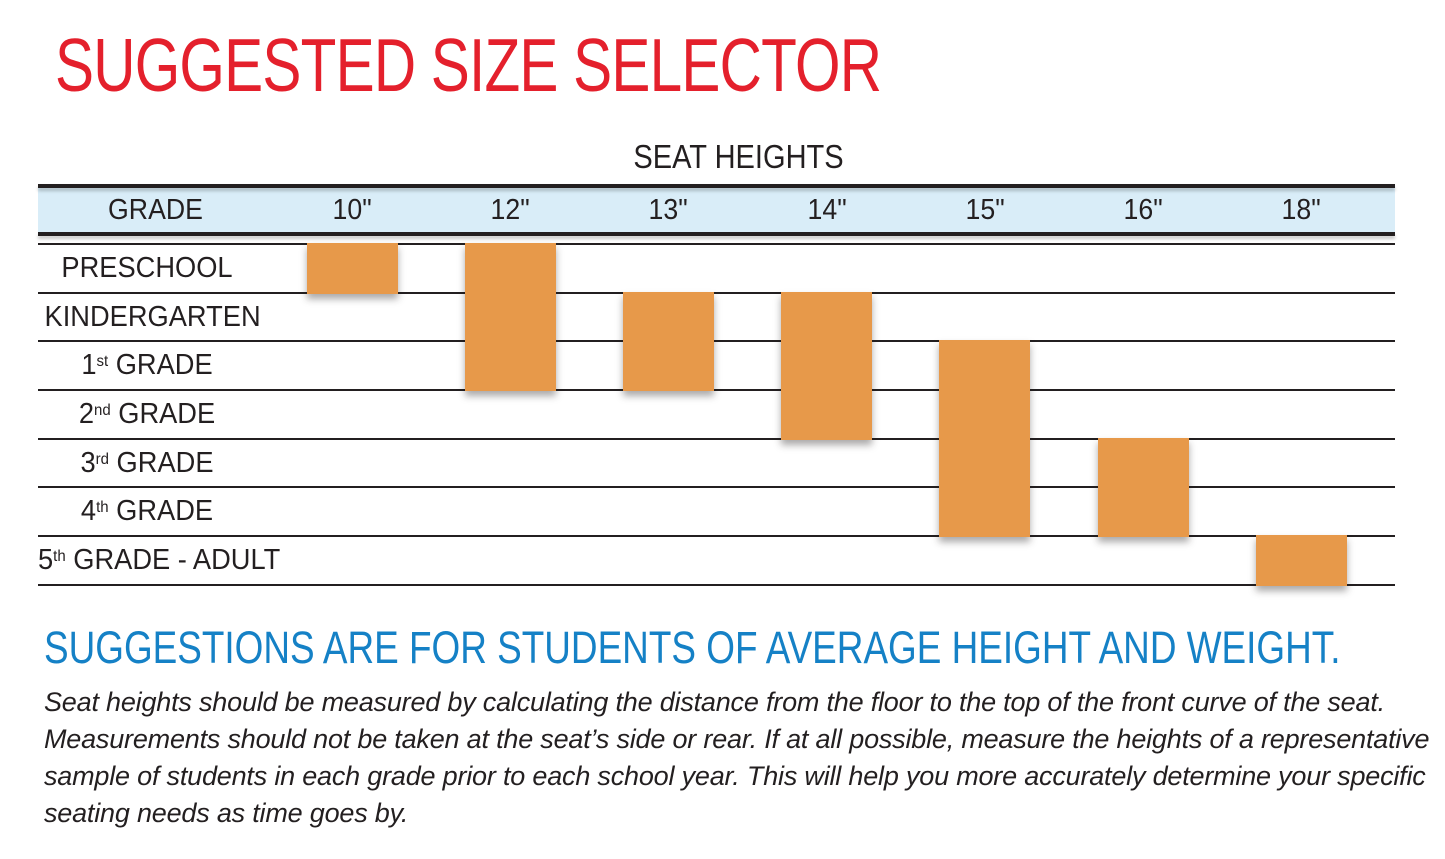  Describe the element at coordinates (716, 244) in the screenshot. I see `rows-top-rule` at that location.